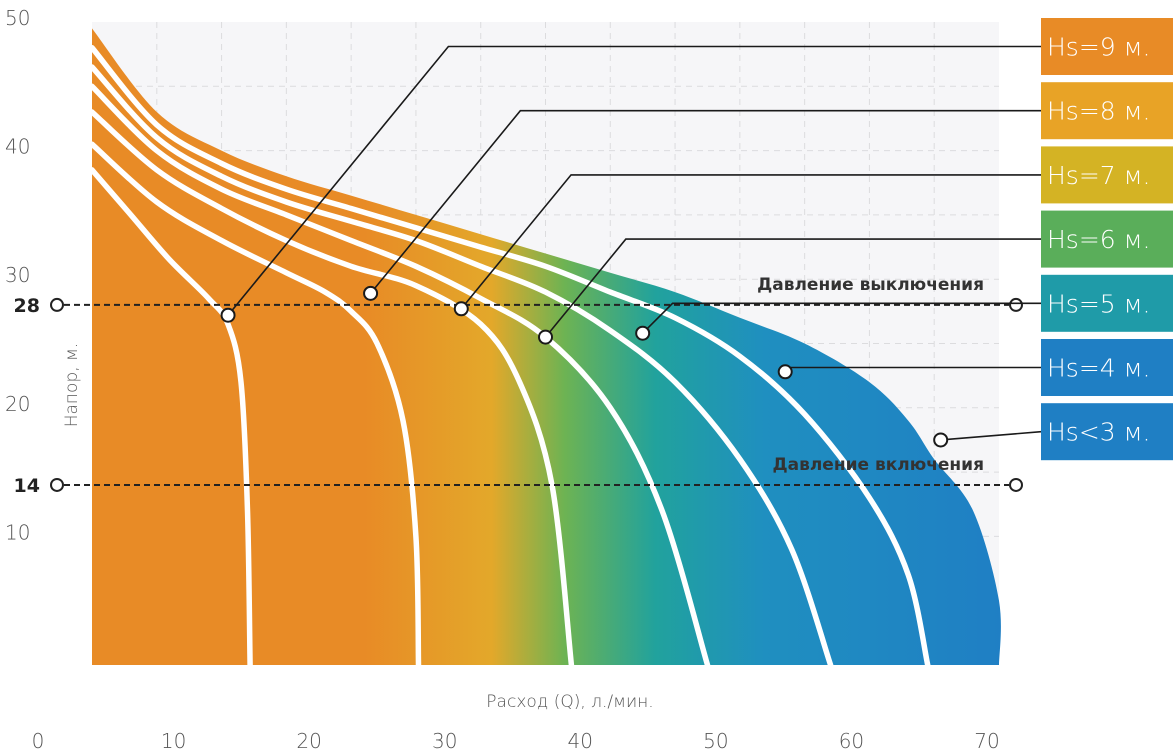 Image resolution: width=1173 pixels, height=756 pixels. What do you see at coordinates (173, 741) in the screenshot?
I see `x-tick-label: 10` at bounding box center [173, 741].